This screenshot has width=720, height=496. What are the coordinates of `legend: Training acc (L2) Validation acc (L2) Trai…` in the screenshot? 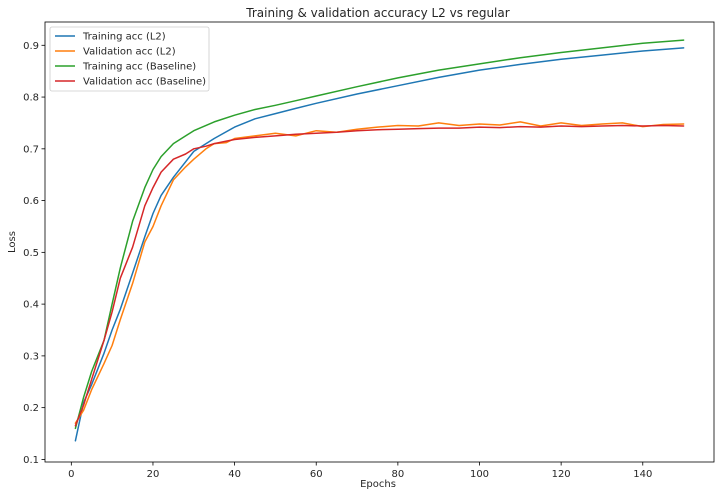 It's located at (129, 59).